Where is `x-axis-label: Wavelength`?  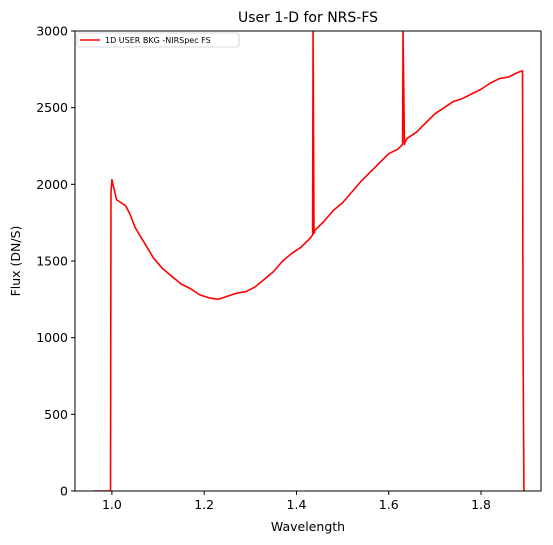 x-axis-label: Wavelength is located at coordinates (308, 526).